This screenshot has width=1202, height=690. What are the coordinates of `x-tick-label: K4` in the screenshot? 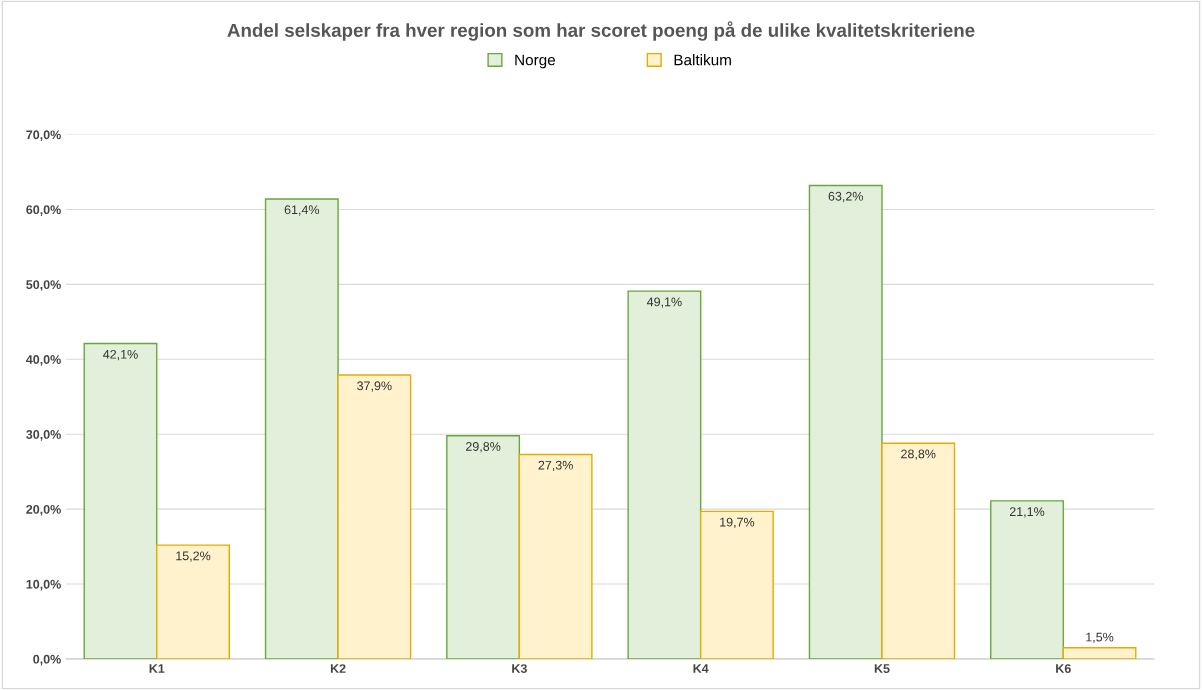 It's located at (701, 668).